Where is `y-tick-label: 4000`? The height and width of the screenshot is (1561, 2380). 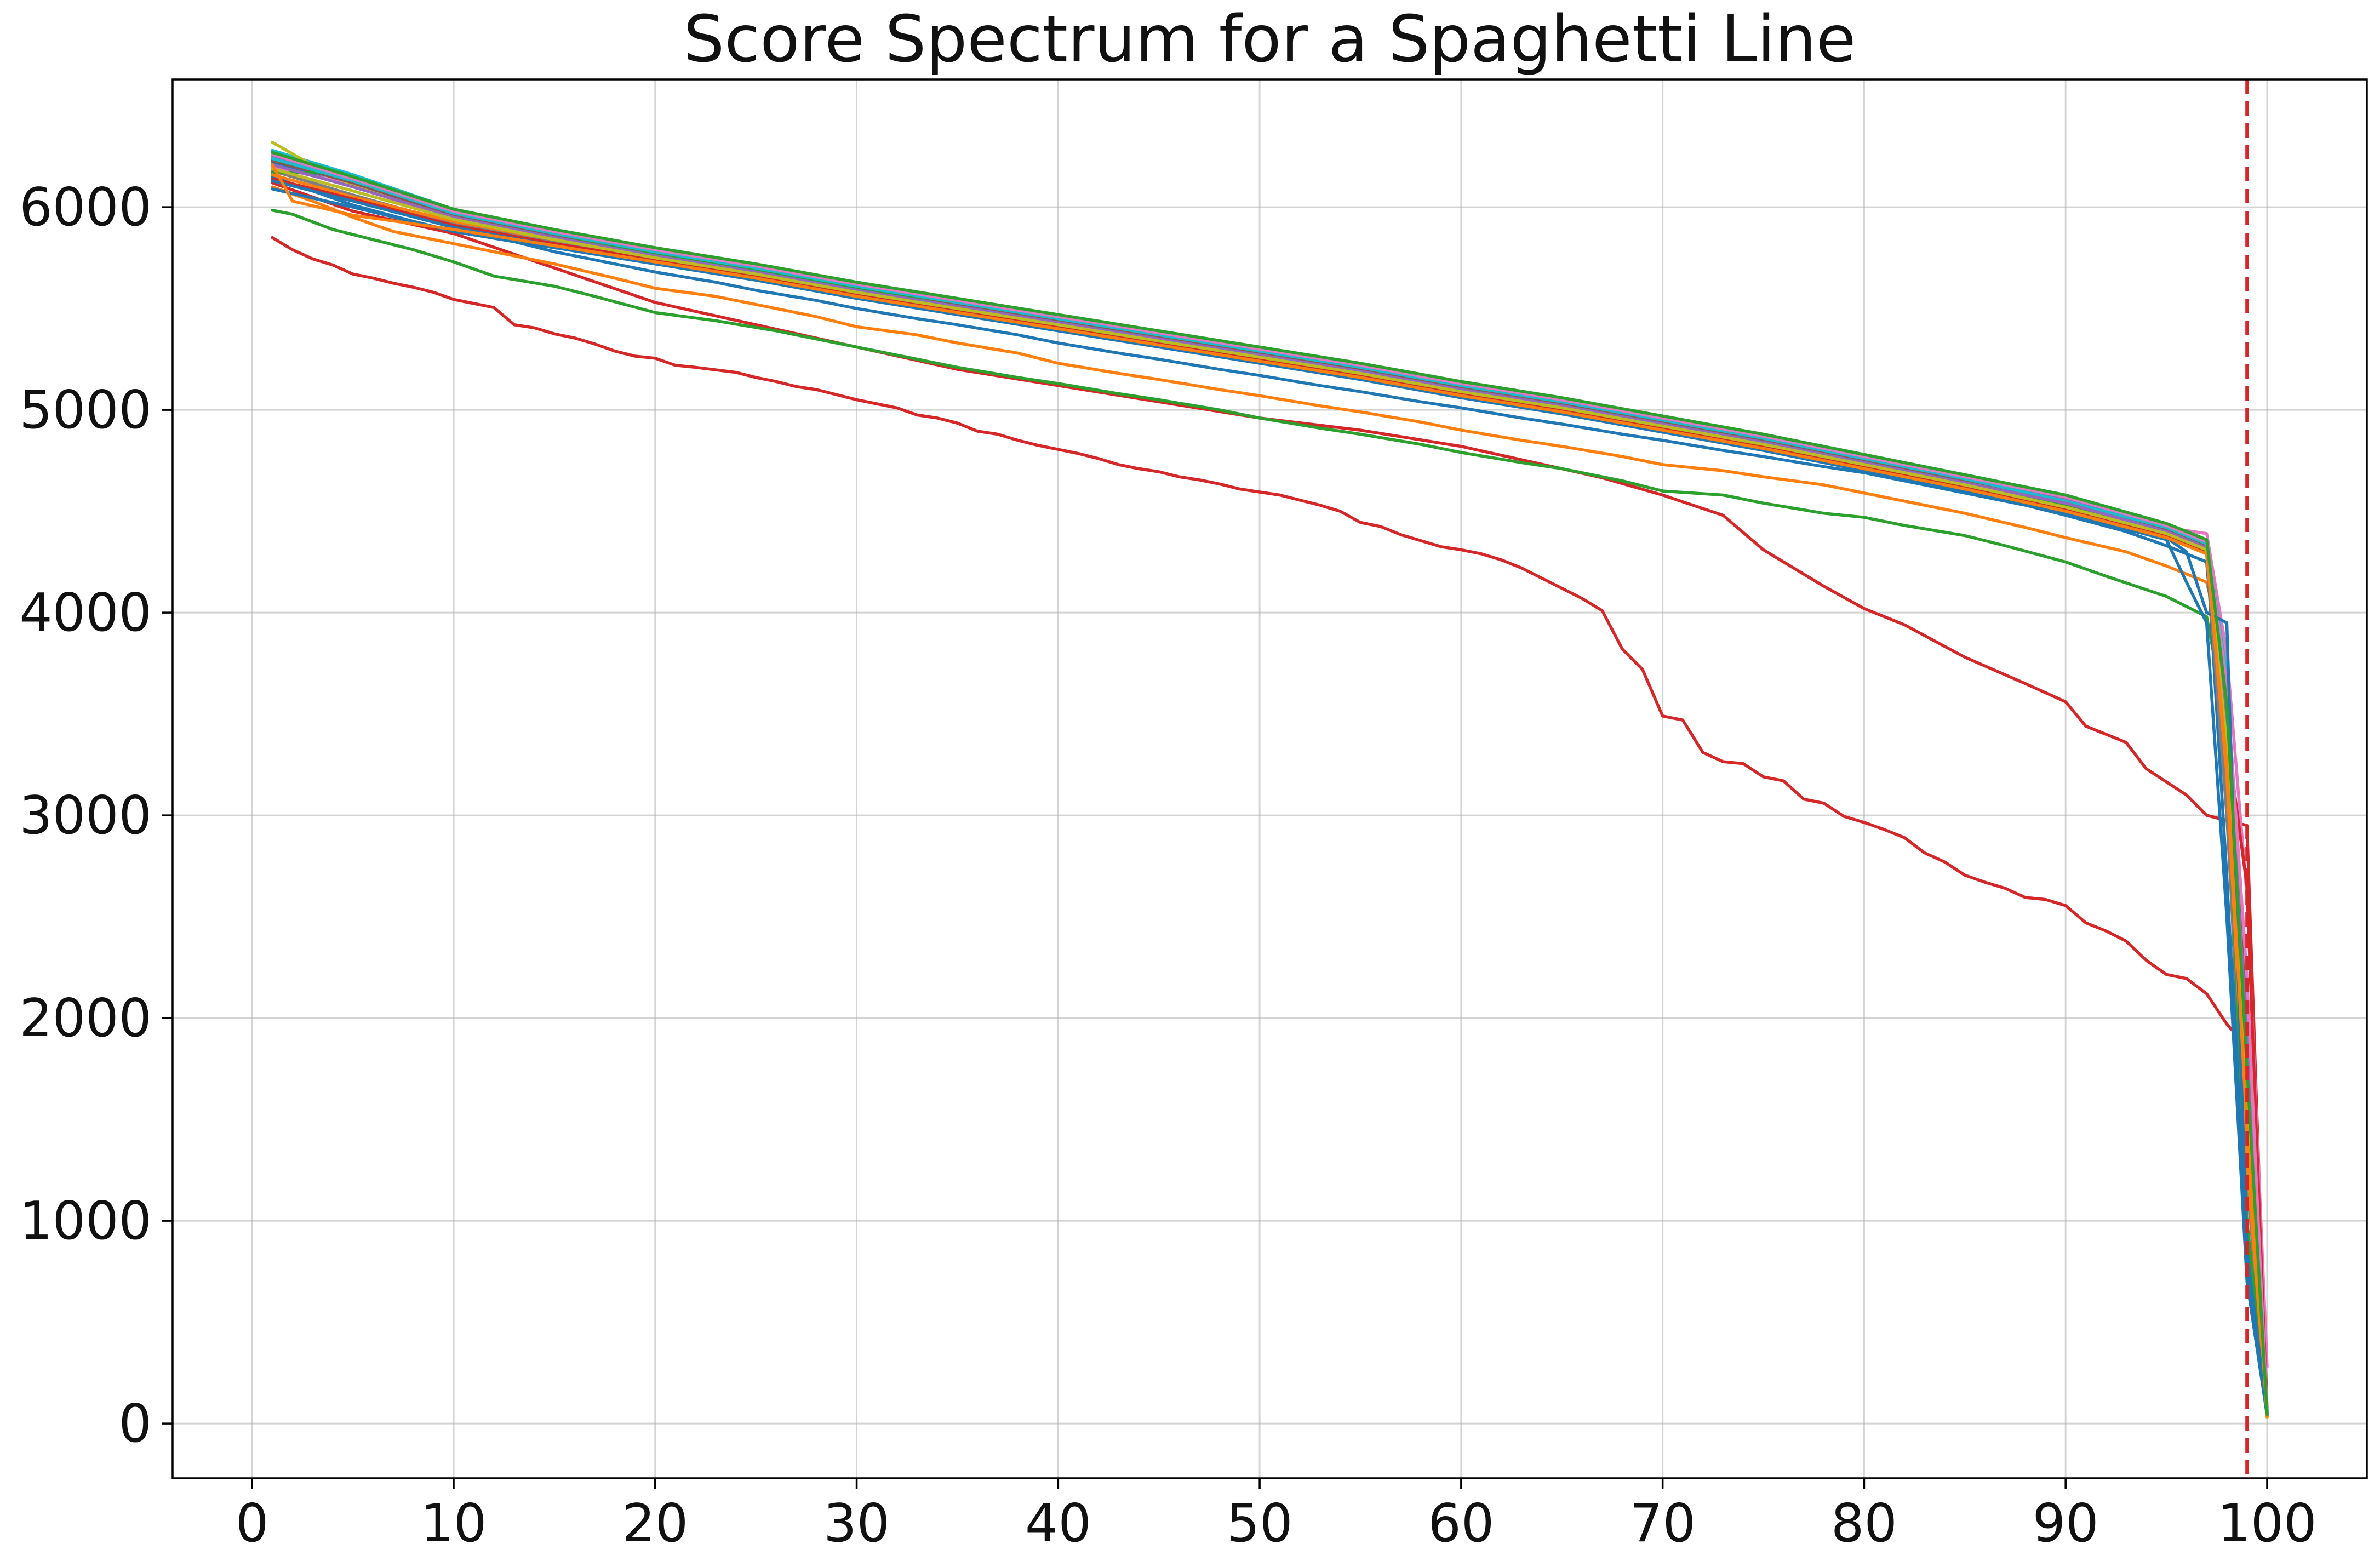
y-tick-label: 4000 is located at coordinates (85, 613).